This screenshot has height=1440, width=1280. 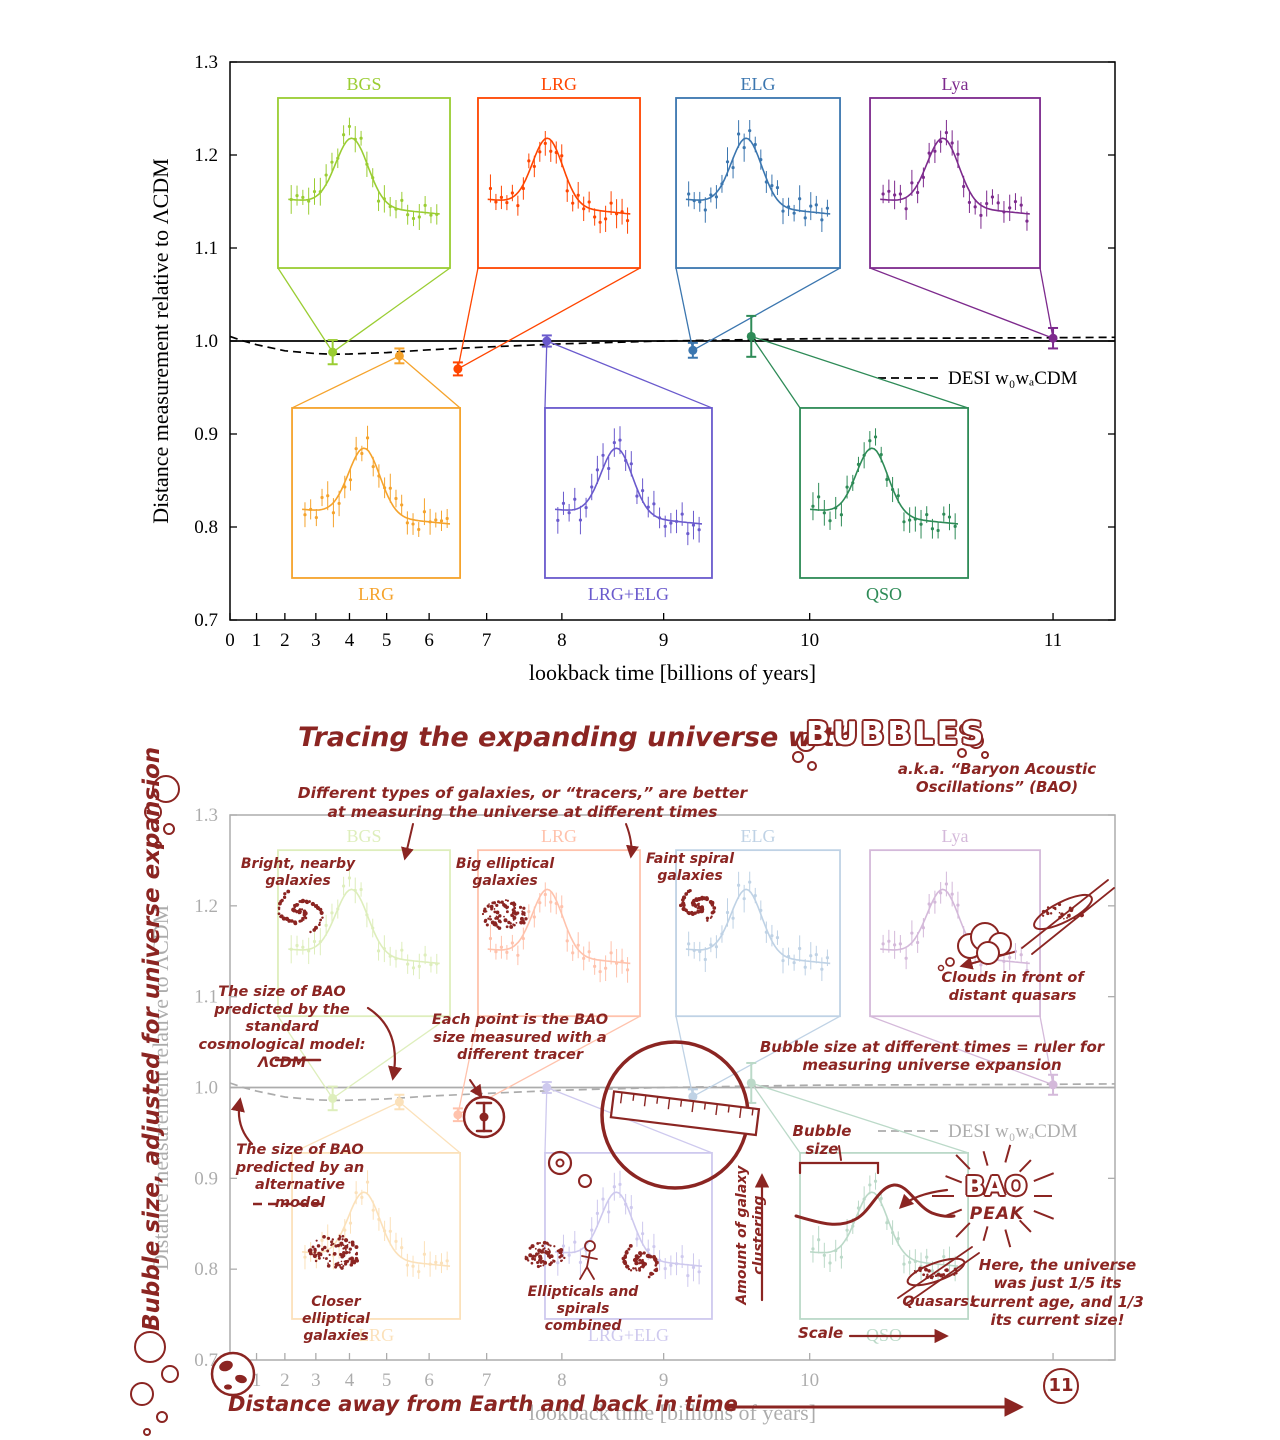 I want to click on circled-eleven: 11, so click(x=1061, y=1386).